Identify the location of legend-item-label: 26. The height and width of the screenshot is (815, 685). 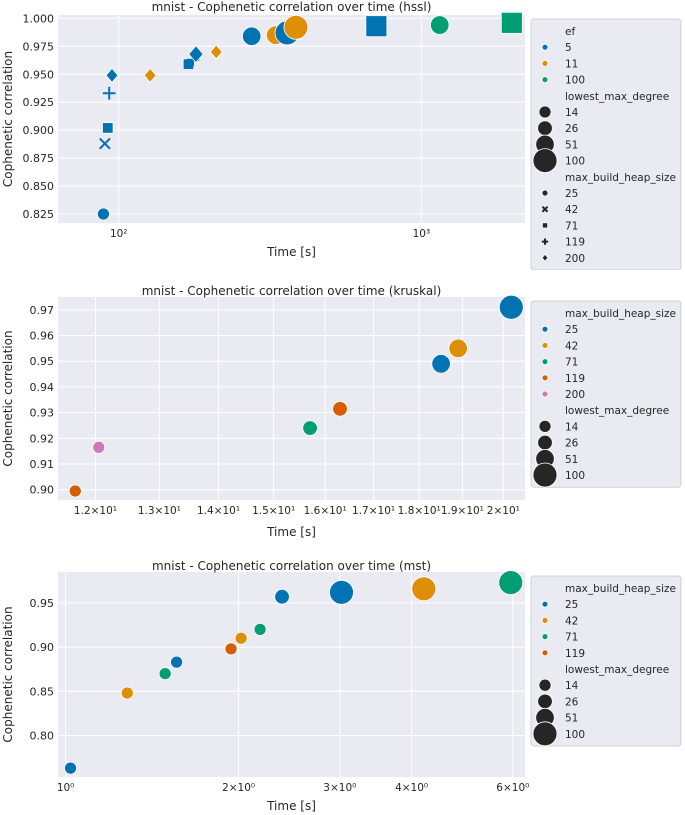
(572, 129).